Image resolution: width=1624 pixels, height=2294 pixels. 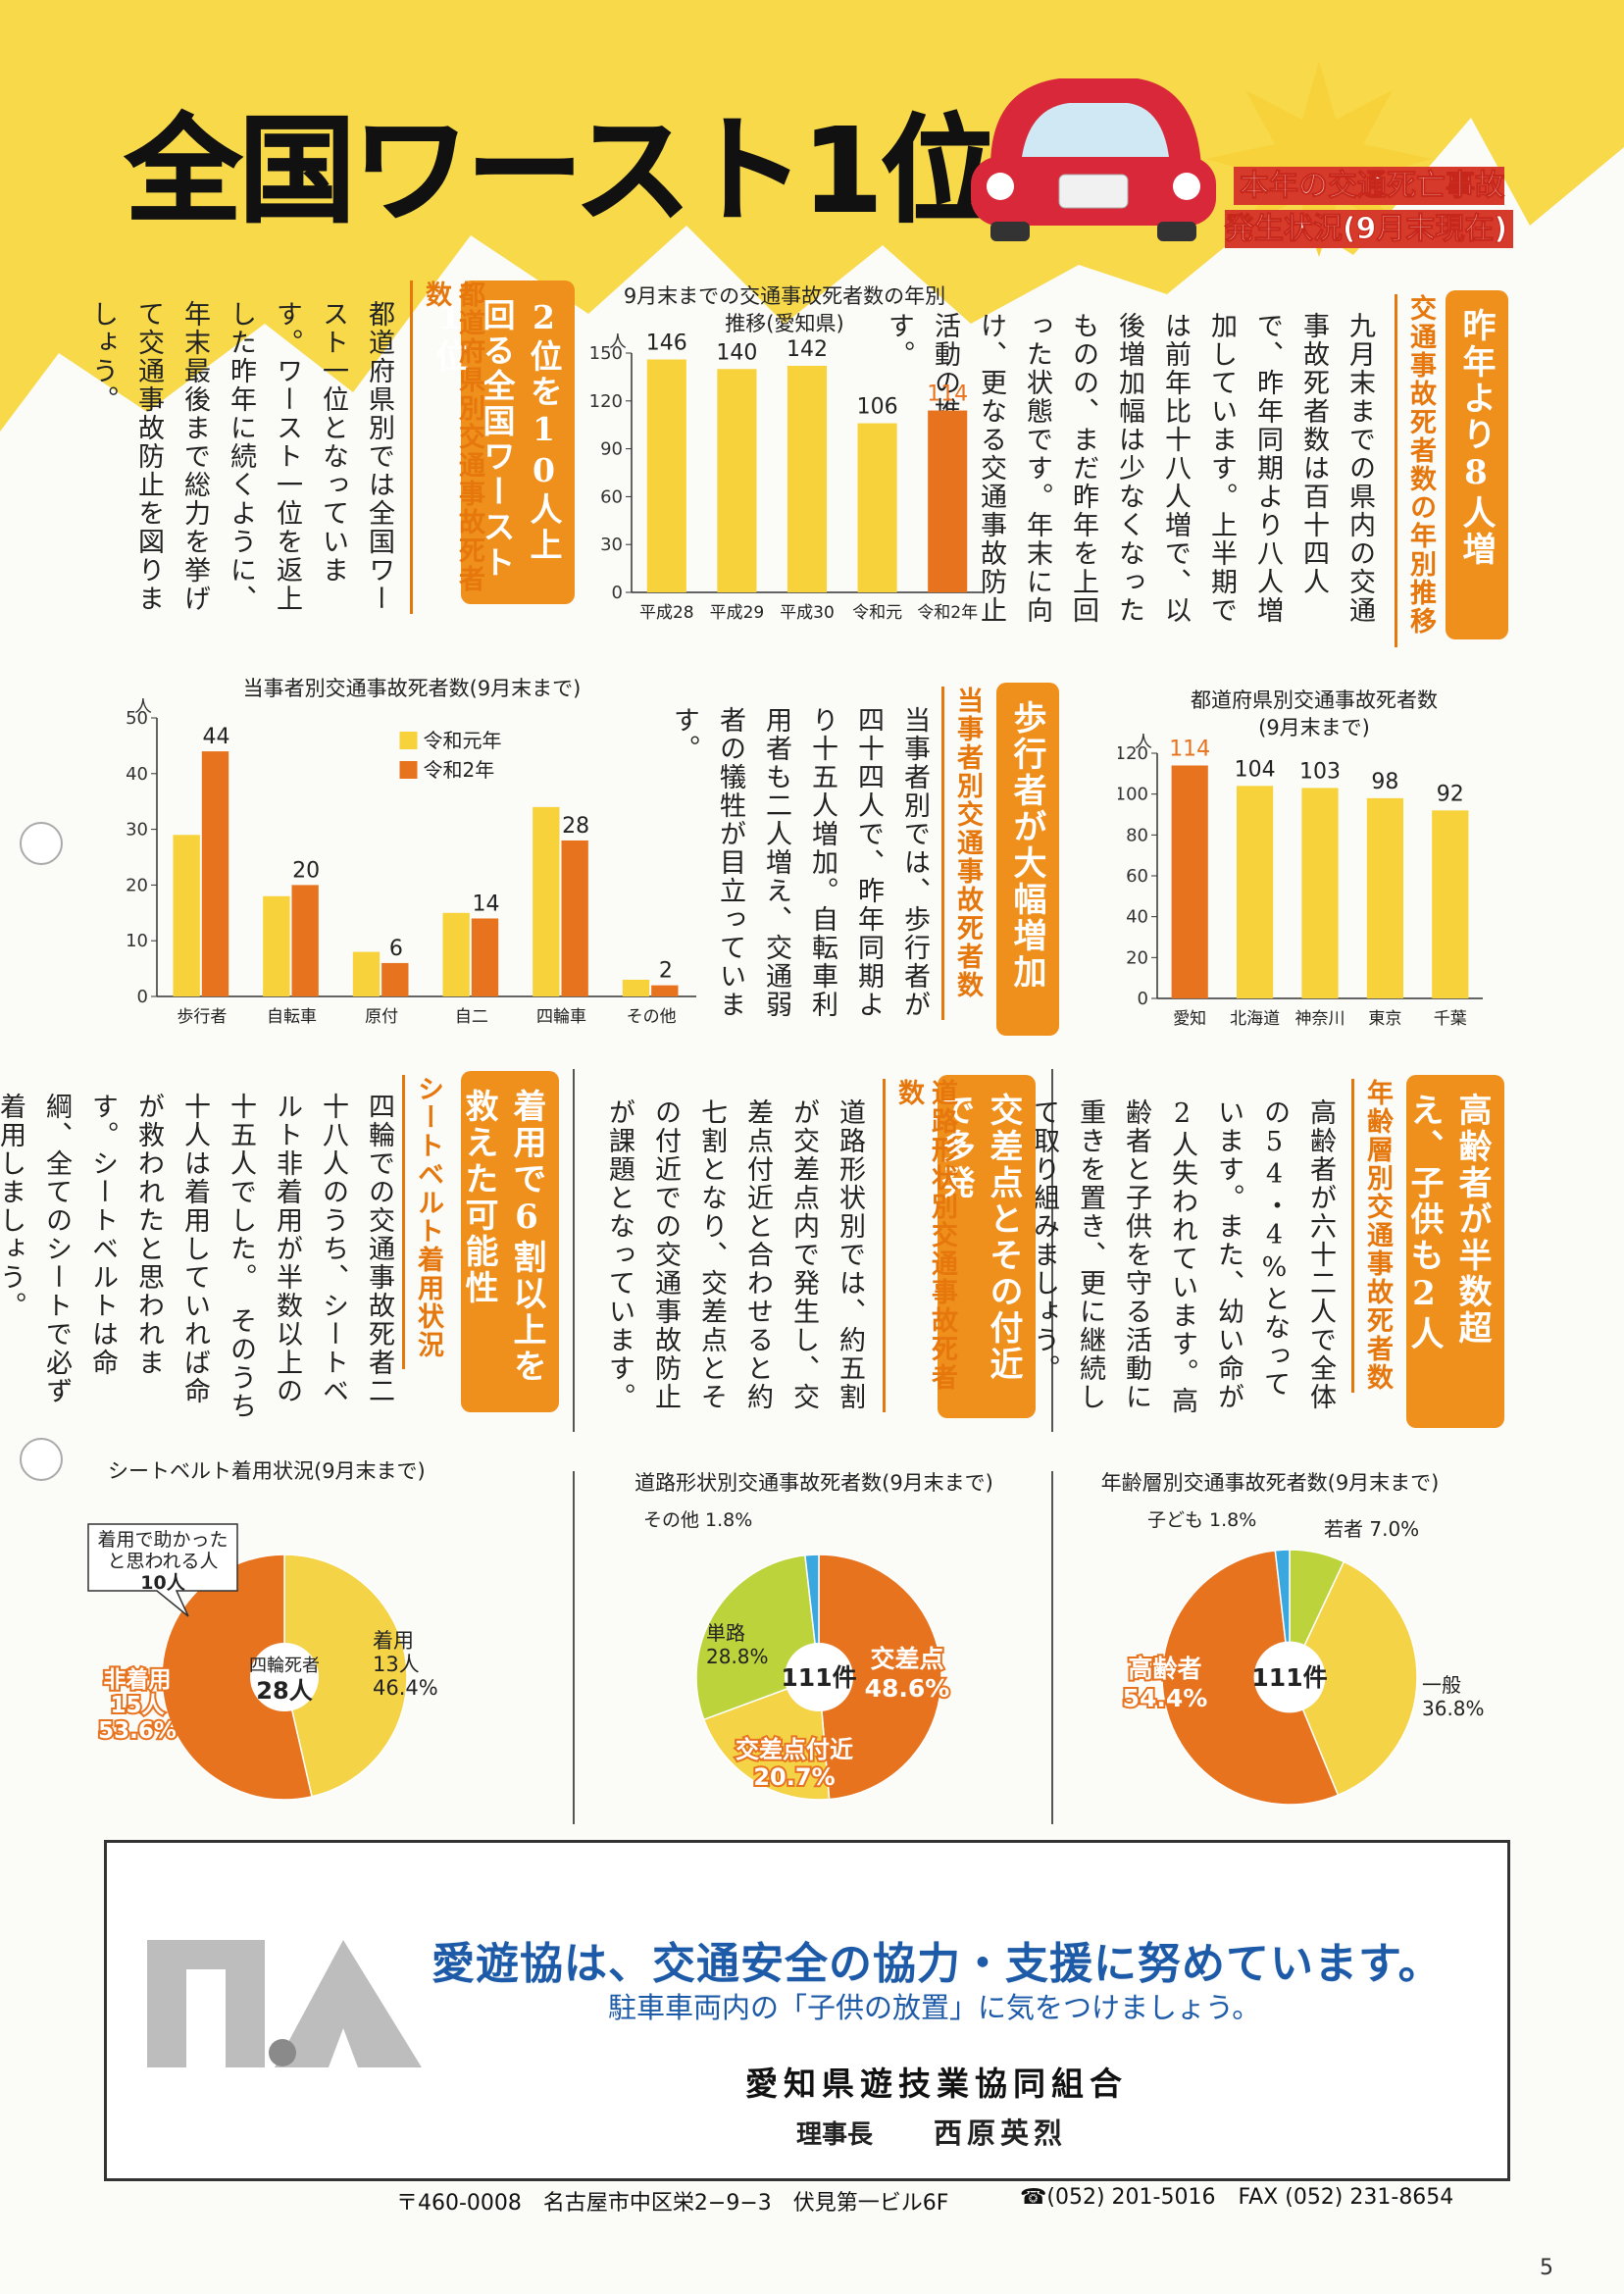 What do you see at coordinates (574, 1250) in the screenshot?
I see `divider-left` at bounding box center [574, 1250].